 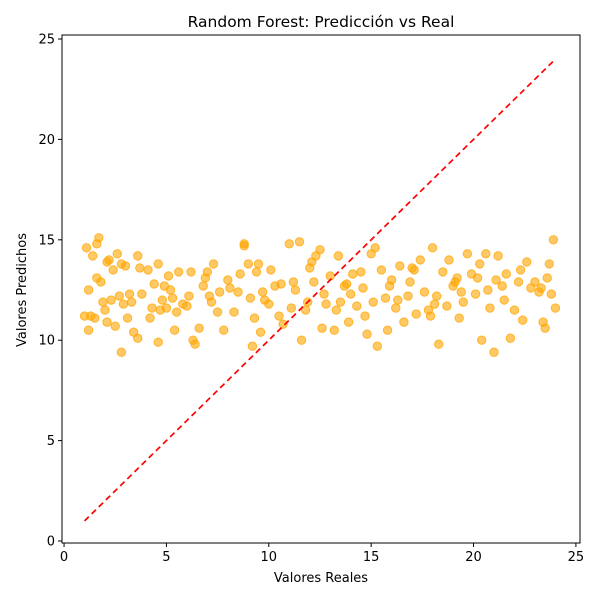 I want to click on chart-title: Random Forest: Predicción vs Real, so click(x=321, y=22).